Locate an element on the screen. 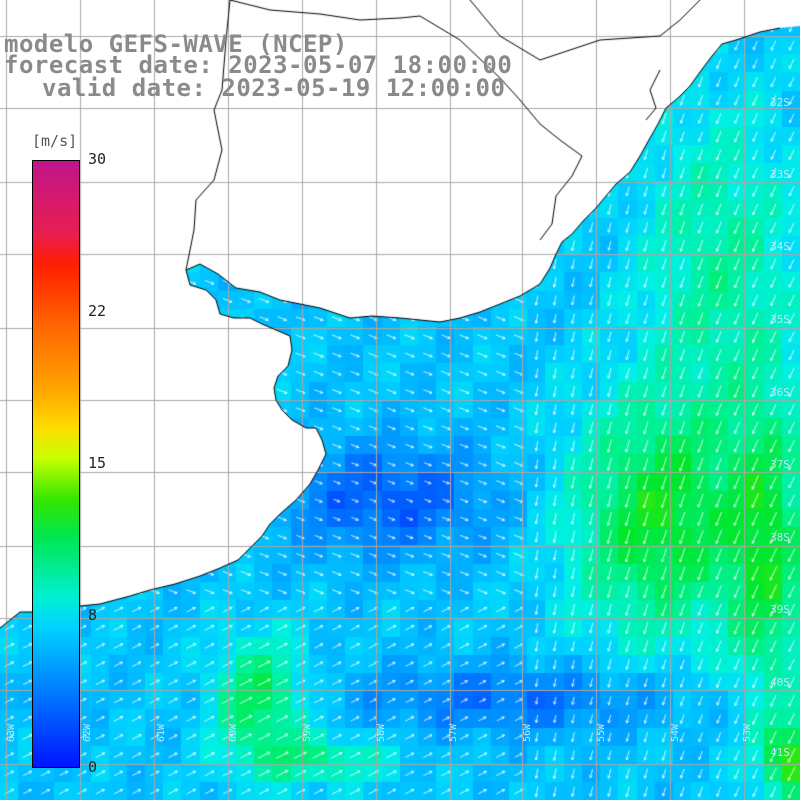 The image size is (800, 800). lon-label: 61W is located at coordinates (161, 732).